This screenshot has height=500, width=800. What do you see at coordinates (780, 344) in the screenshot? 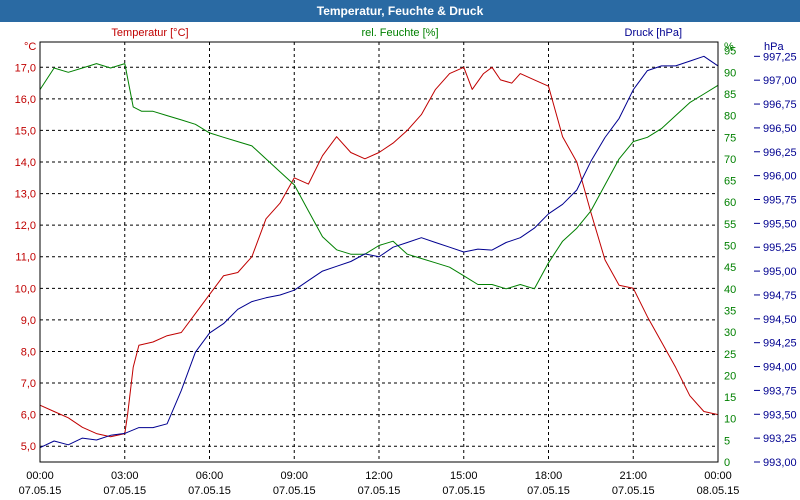
I see `pressure-tick-label: 994,25` at bounding box center [780, 344].